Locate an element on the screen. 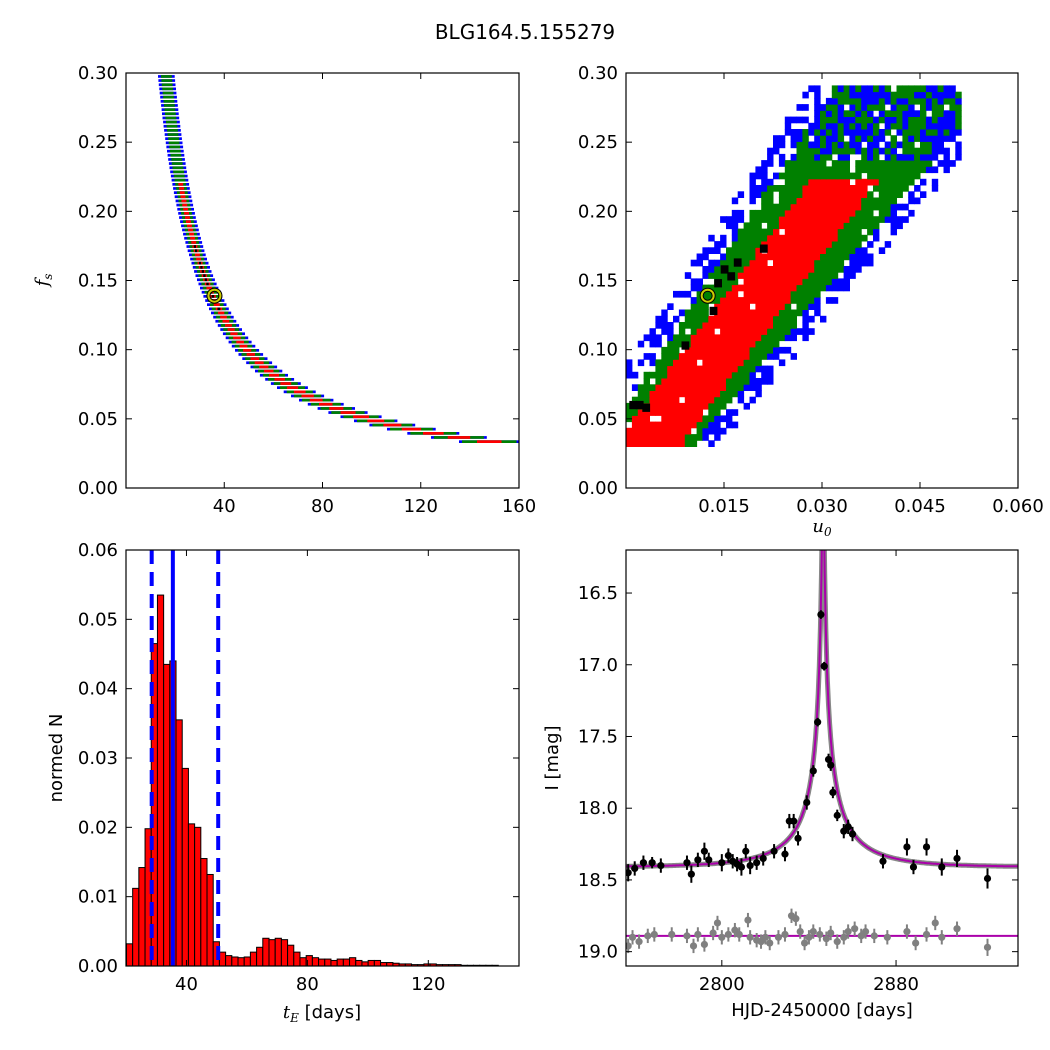  y-tick-label: 0.05 is located at coordinates (98, 419).